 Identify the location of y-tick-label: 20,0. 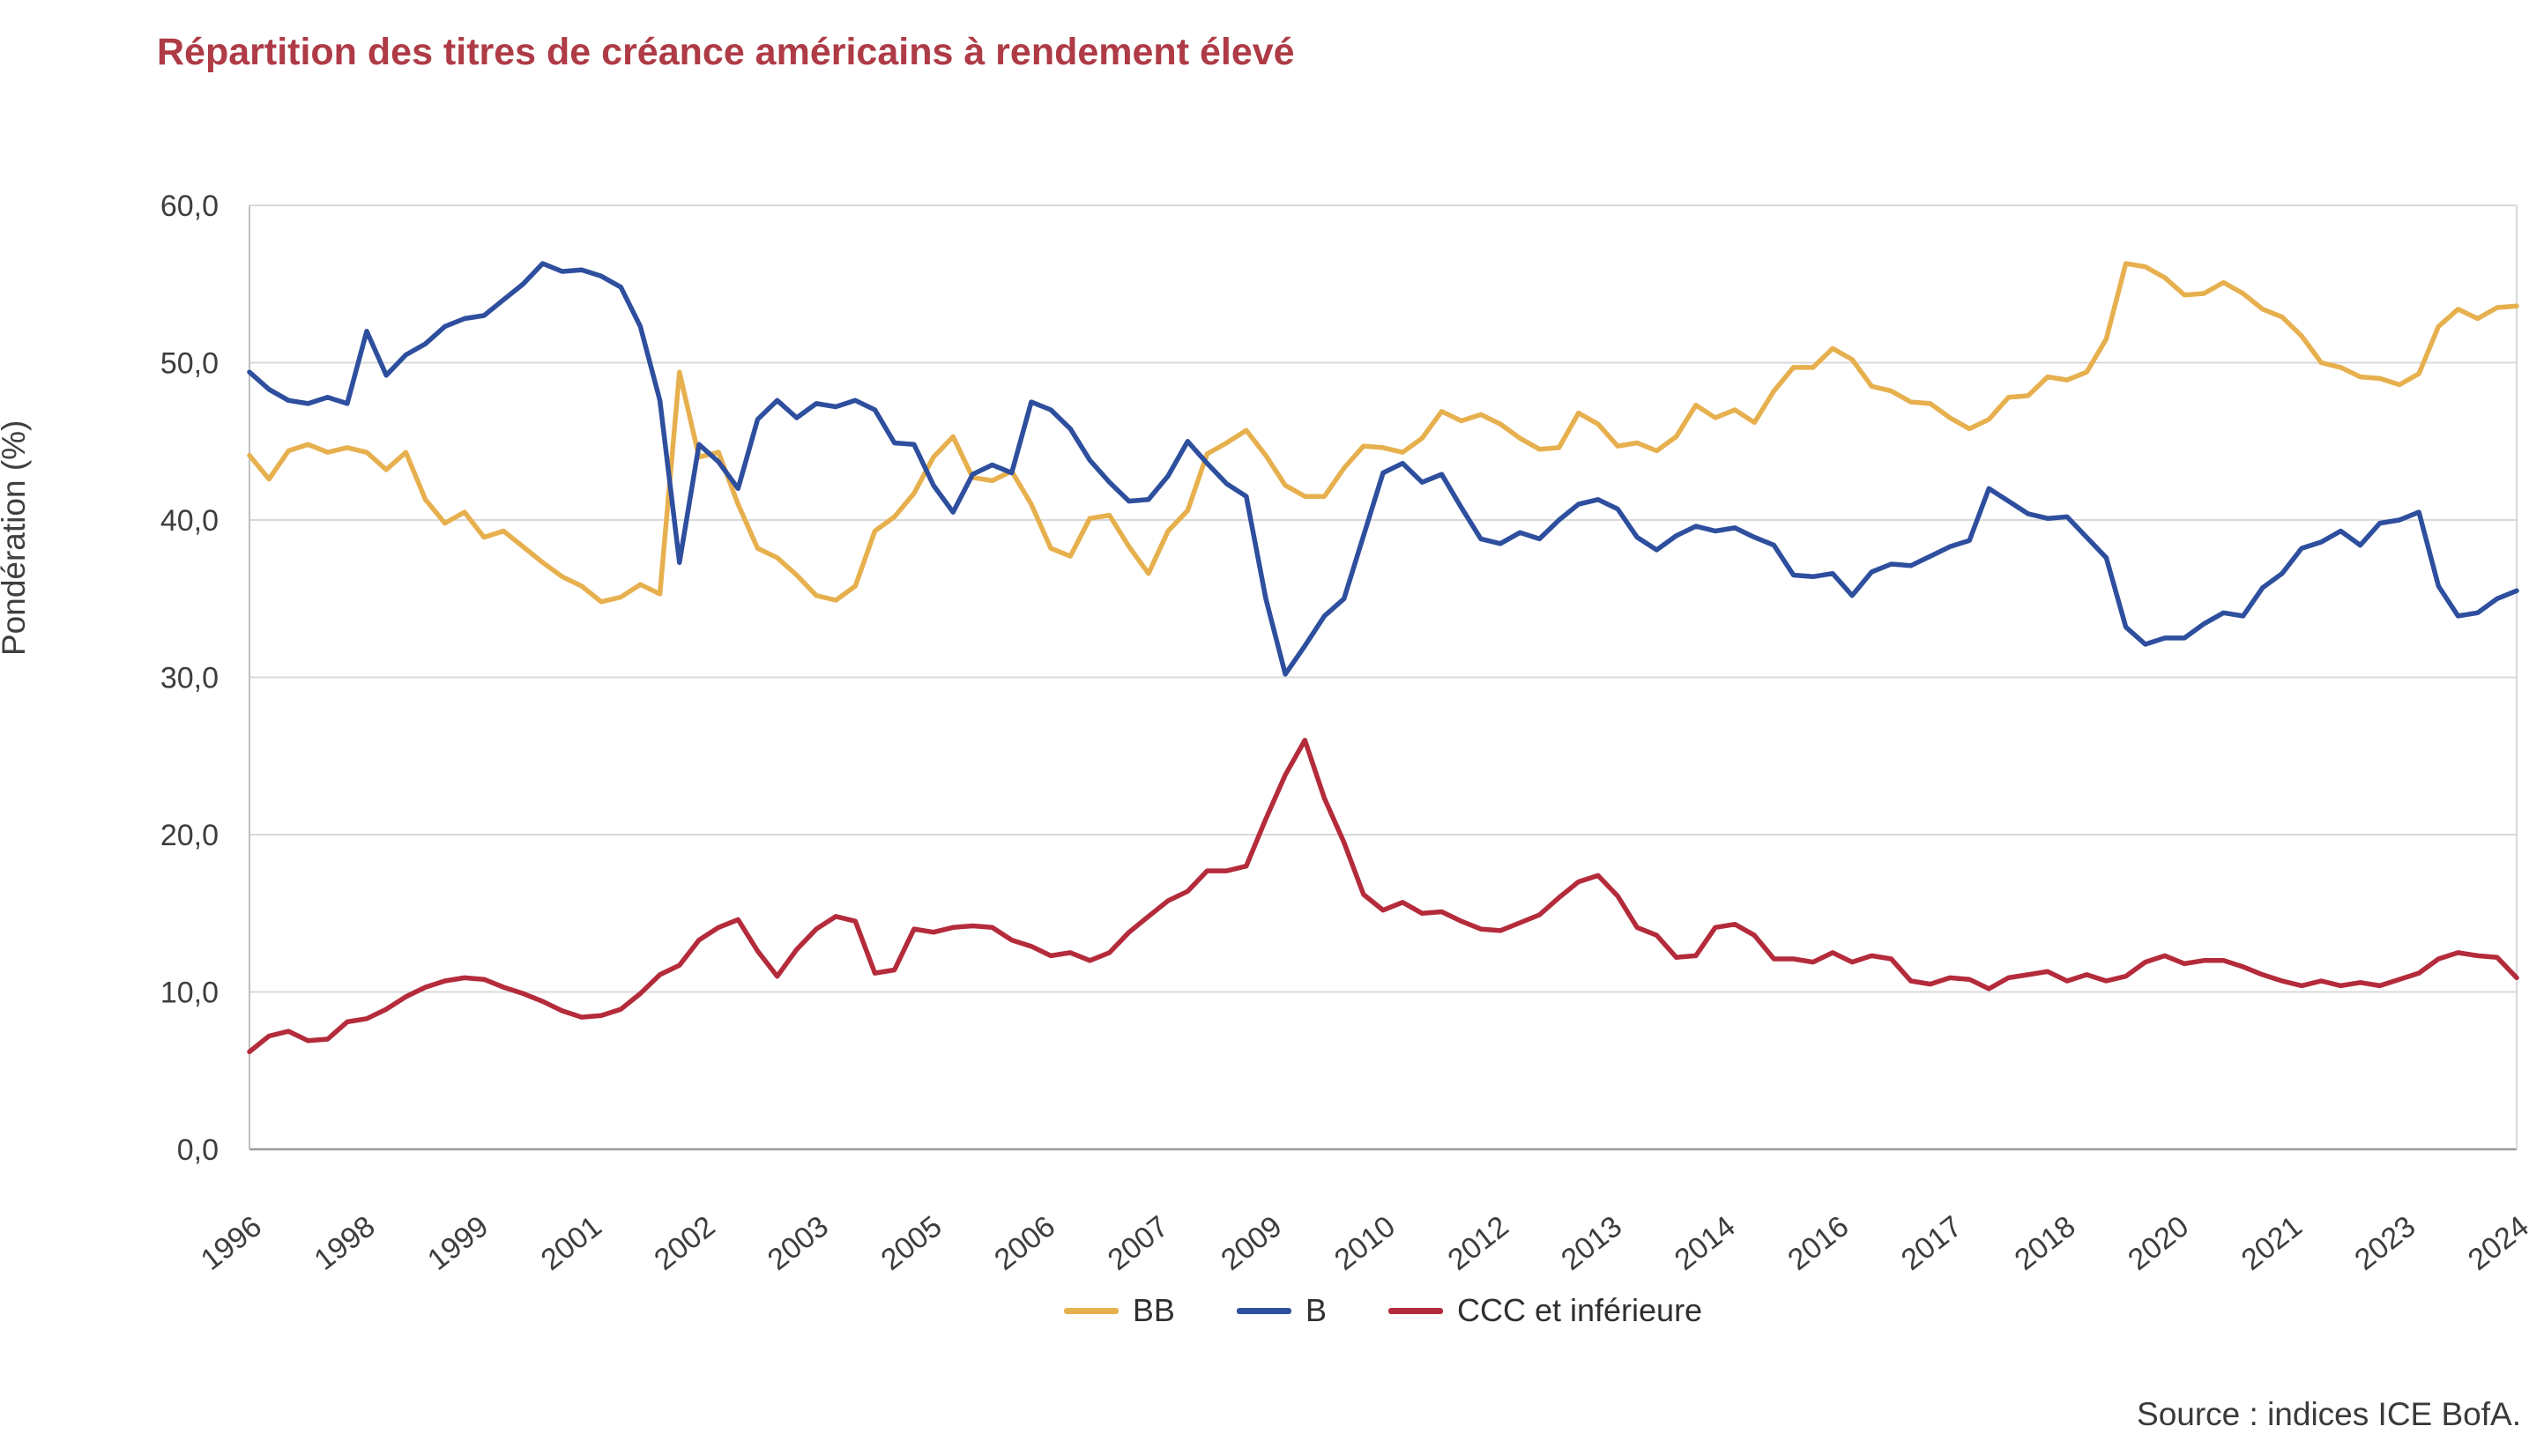
(190, 835).